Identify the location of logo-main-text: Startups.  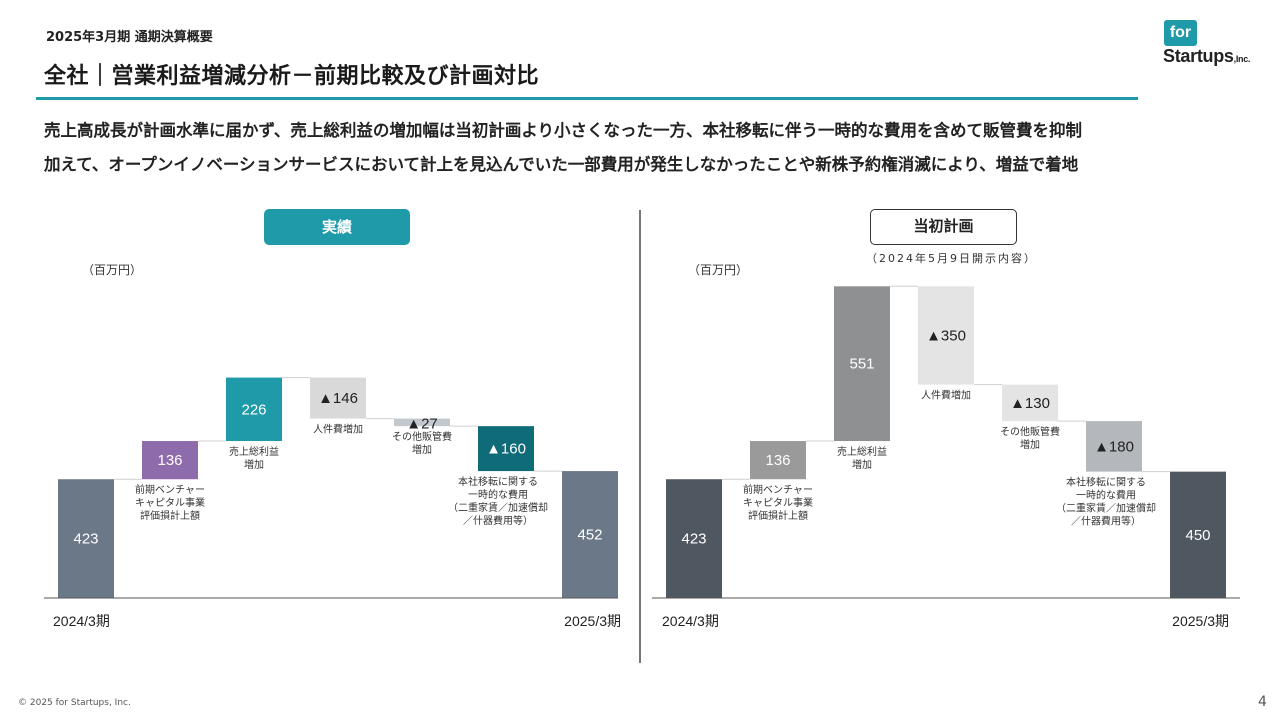
(1198, 56).